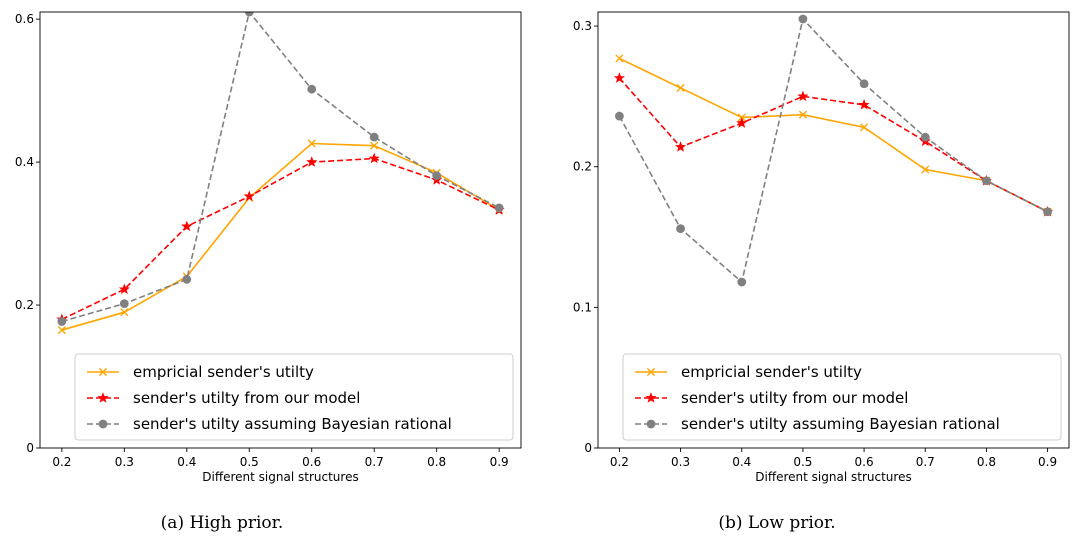  Describe the element at coordinates (222, 523) in the screenshot. I see `figure-caption: (a) High prior.` at that location.